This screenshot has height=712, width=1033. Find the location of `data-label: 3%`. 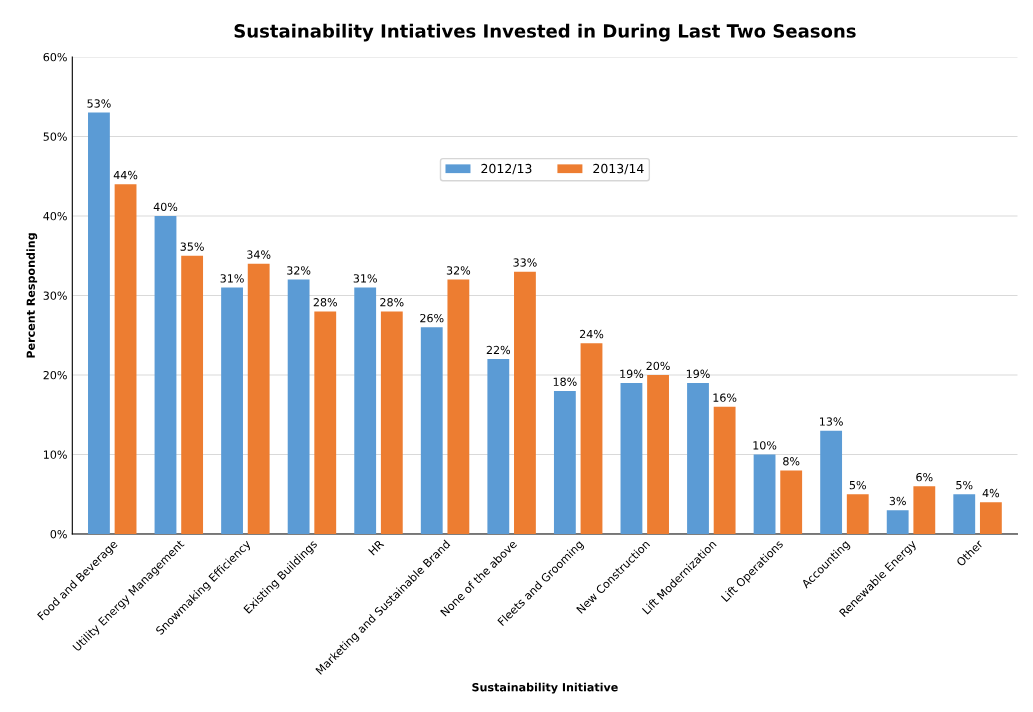

data-label: 3% is located at coordinates (897, 501).